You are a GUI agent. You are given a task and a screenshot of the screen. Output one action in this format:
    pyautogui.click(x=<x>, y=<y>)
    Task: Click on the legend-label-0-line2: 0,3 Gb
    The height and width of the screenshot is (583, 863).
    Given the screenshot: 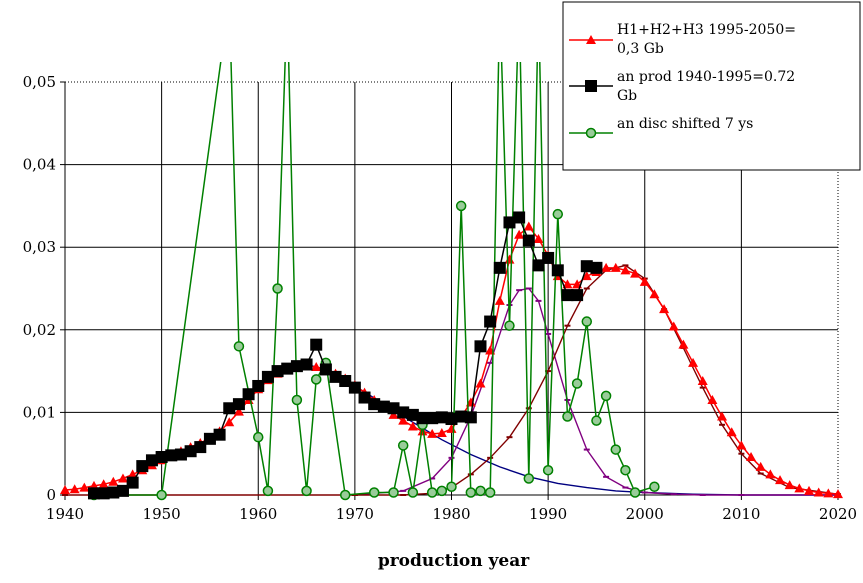 What is the action you would take?
    pyautogui.click(x=640, y=49)
    